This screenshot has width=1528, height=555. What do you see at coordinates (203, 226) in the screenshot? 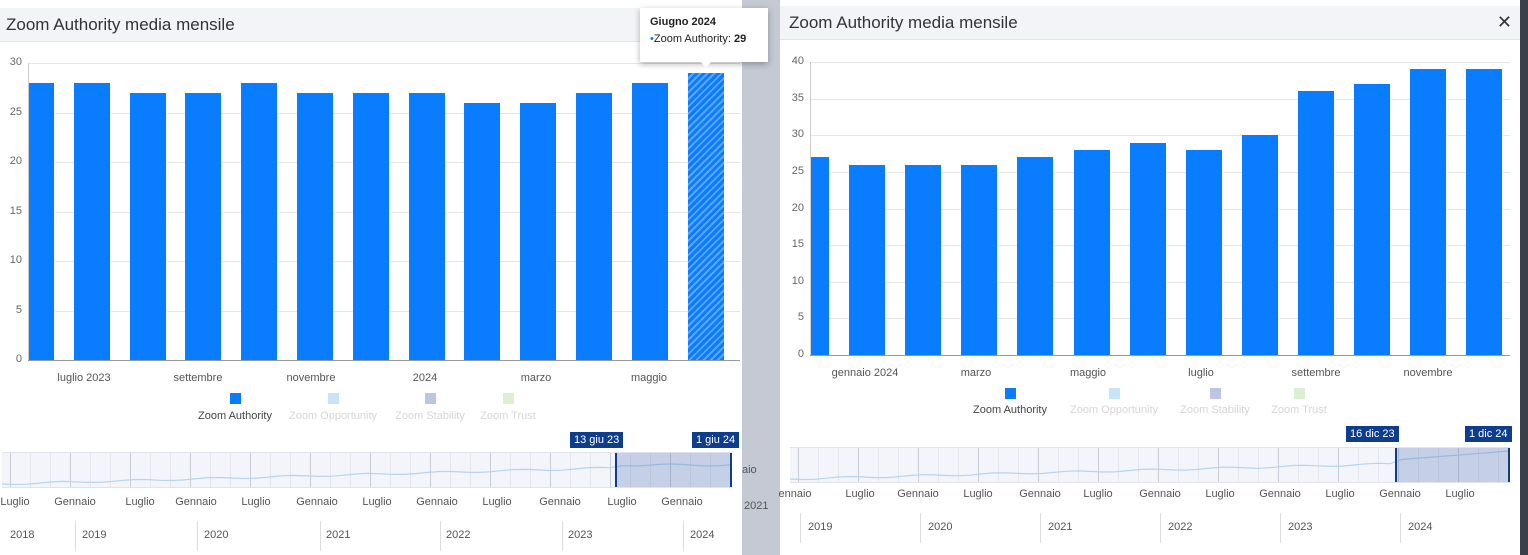
I see `bar-settembre-2023` at bounding box center [203, 226].